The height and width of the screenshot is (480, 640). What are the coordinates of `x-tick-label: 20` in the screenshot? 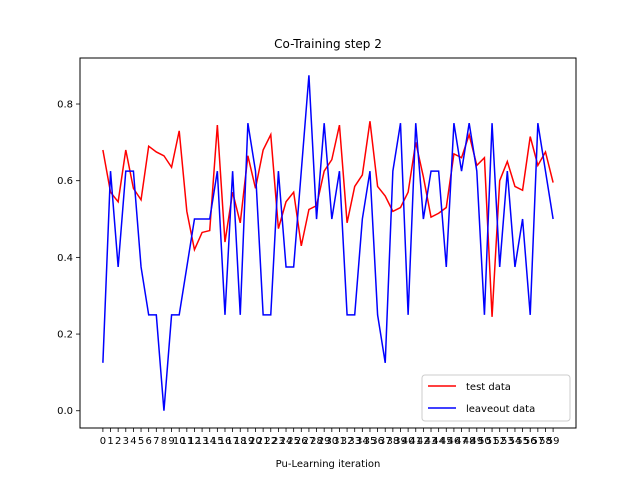 It's located at (255, 441).